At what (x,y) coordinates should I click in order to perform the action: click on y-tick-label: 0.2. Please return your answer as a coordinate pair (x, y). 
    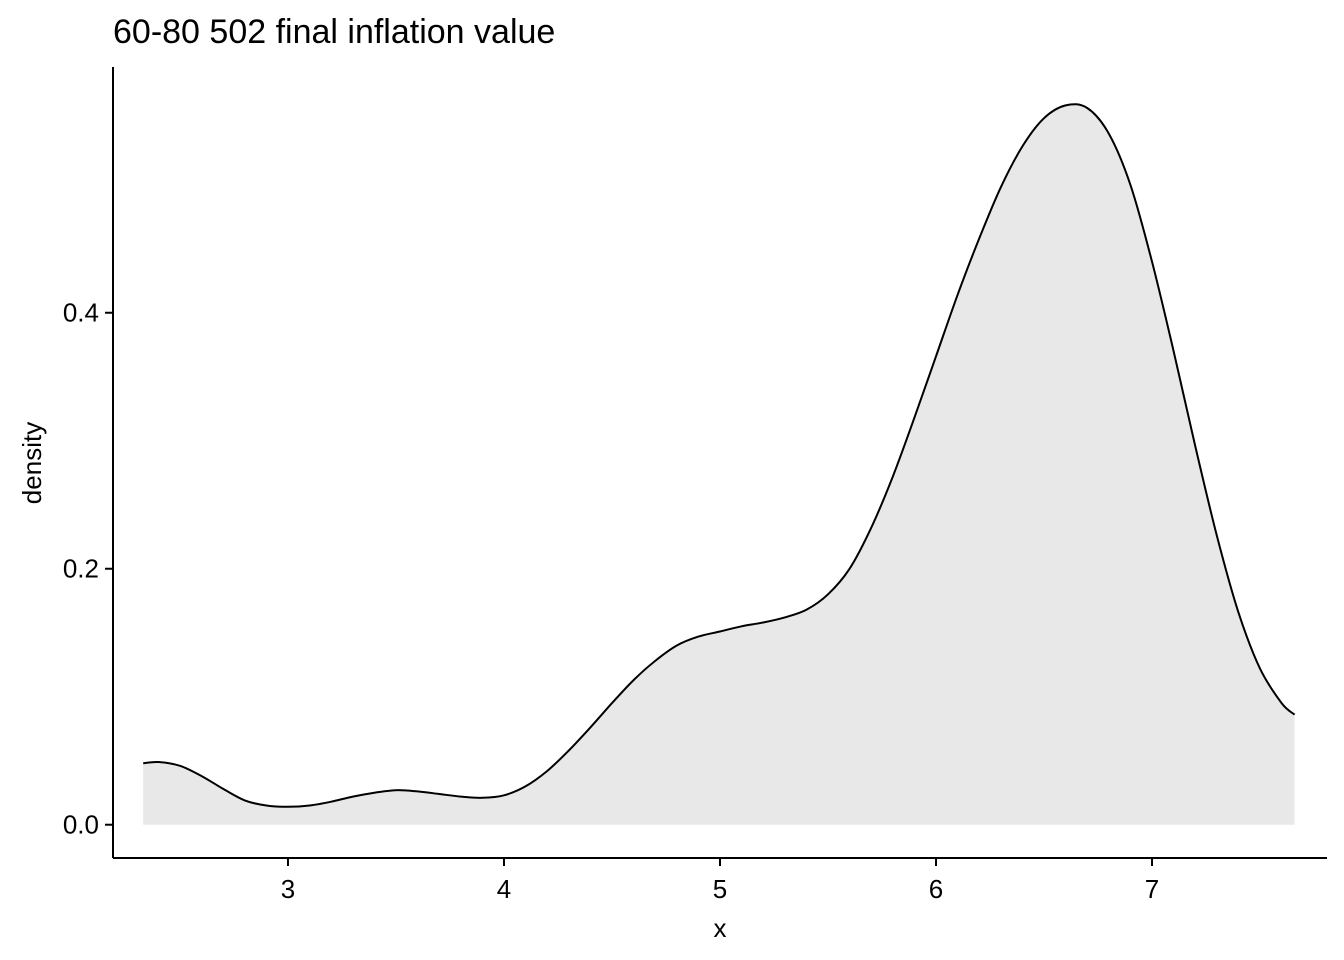
    Looking at the image, I should click on (81, 569).